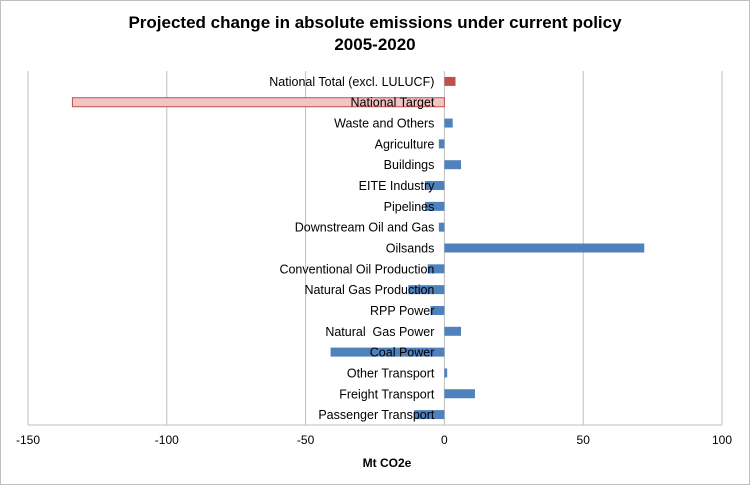  What do you see at coordinates (384, 124) in the screenshot?
I see `category-label: Waste and Others` at bounding box center [384, 124].